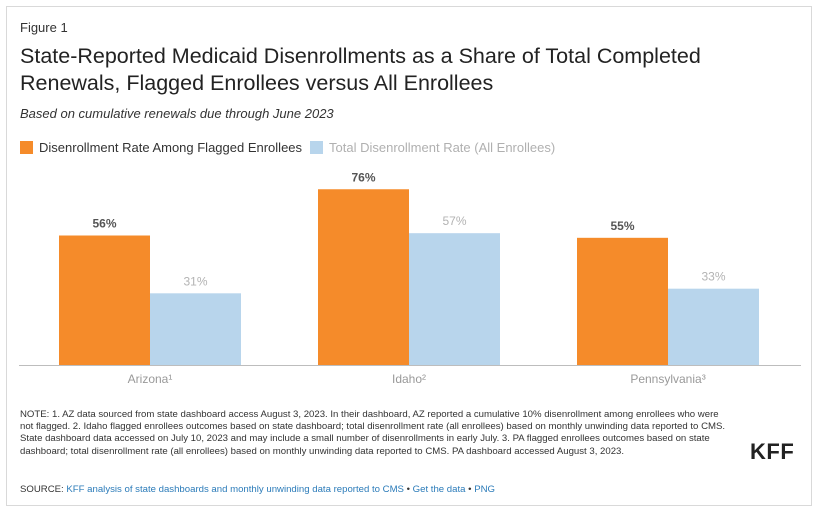  I want to click on legend-swatch-flagged, so click(26, 147).